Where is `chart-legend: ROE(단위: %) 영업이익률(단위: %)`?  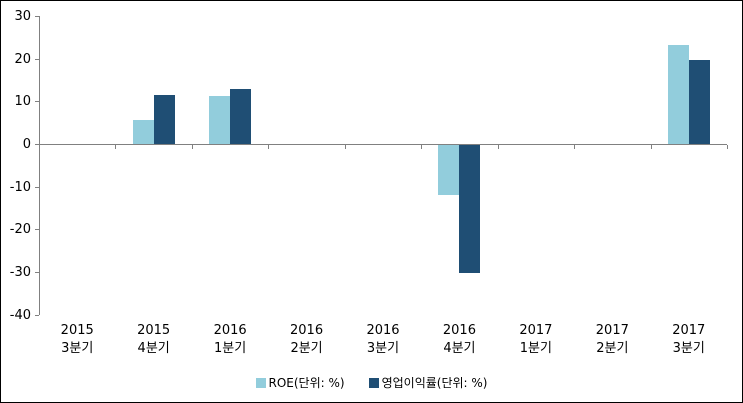
chart-legend: ROE(단위: %) 영업이익률(단위: %) is located at coordinates (371, 382).